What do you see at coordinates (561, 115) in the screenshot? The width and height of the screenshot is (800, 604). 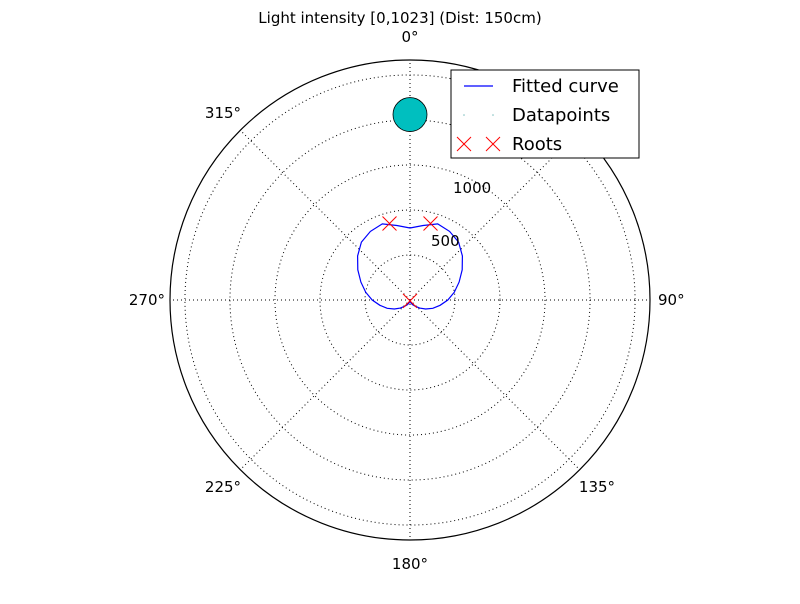 I see `legend-label-datapoints: Datapoints` at bounding box center [561, 115].